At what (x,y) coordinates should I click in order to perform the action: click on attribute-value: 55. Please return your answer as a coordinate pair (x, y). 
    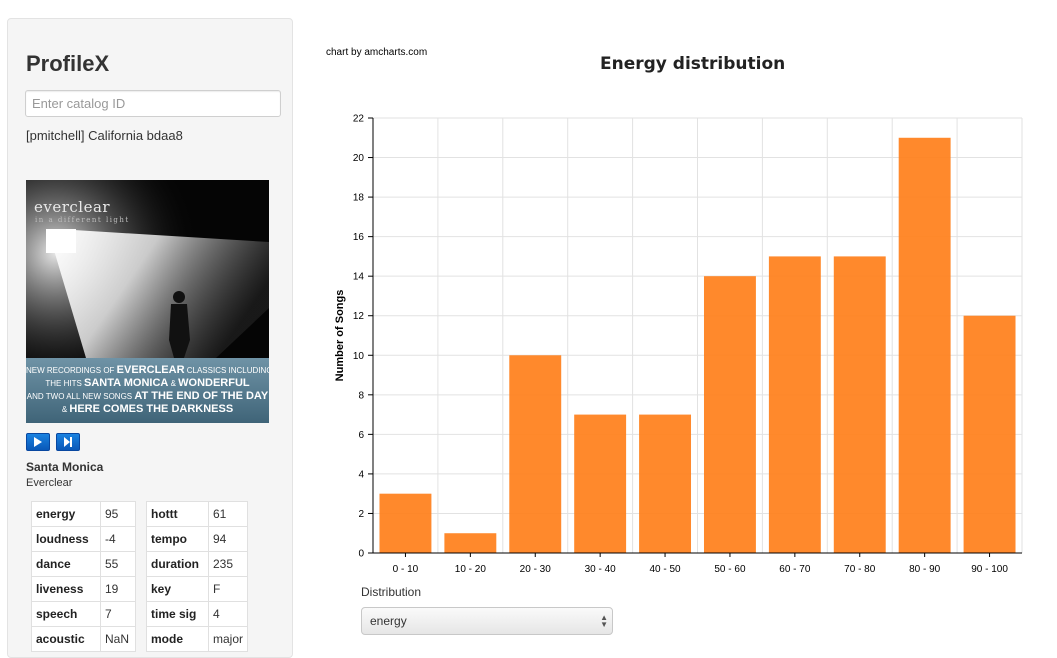
    Looking at the image, I should click on (118, 564).